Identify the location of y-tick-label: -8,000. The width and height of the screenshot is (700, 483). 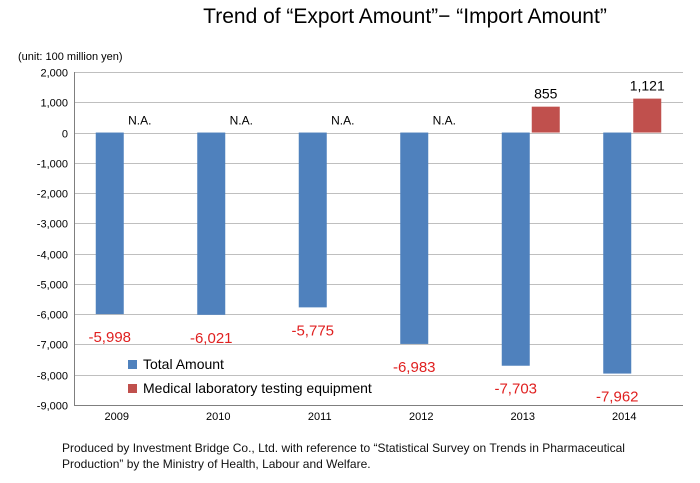
(52, 377).